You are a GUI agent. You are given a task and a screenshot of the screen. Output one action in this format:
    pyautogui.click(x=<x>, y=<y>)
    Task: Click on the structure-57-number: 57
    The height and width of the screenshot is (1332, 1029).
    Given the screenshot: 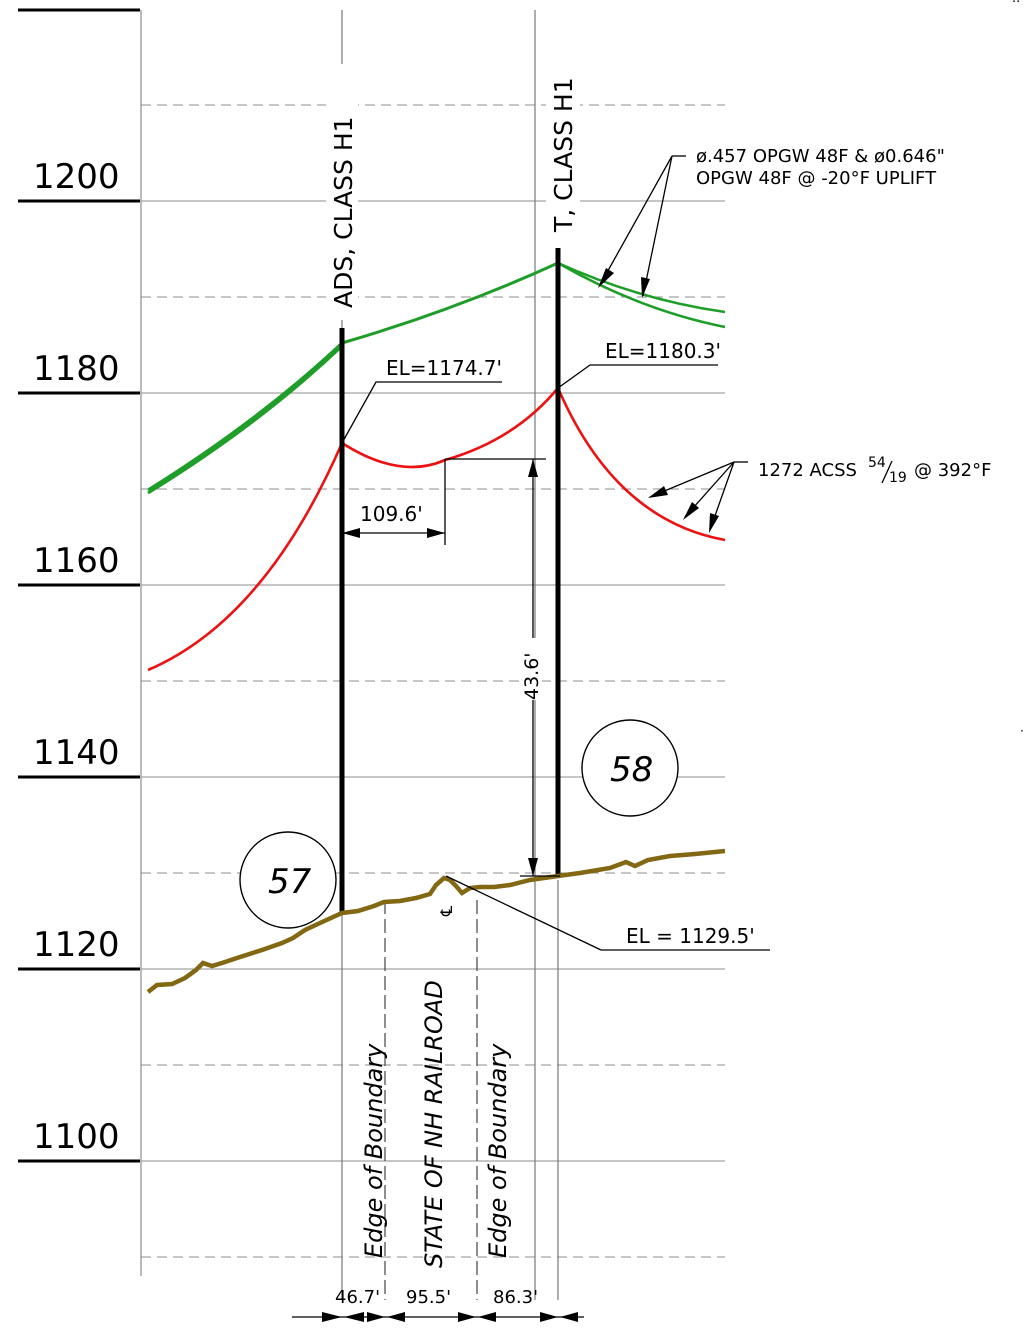 What is the action you would take?
    pyautogui.click(x=290, y=882)
    